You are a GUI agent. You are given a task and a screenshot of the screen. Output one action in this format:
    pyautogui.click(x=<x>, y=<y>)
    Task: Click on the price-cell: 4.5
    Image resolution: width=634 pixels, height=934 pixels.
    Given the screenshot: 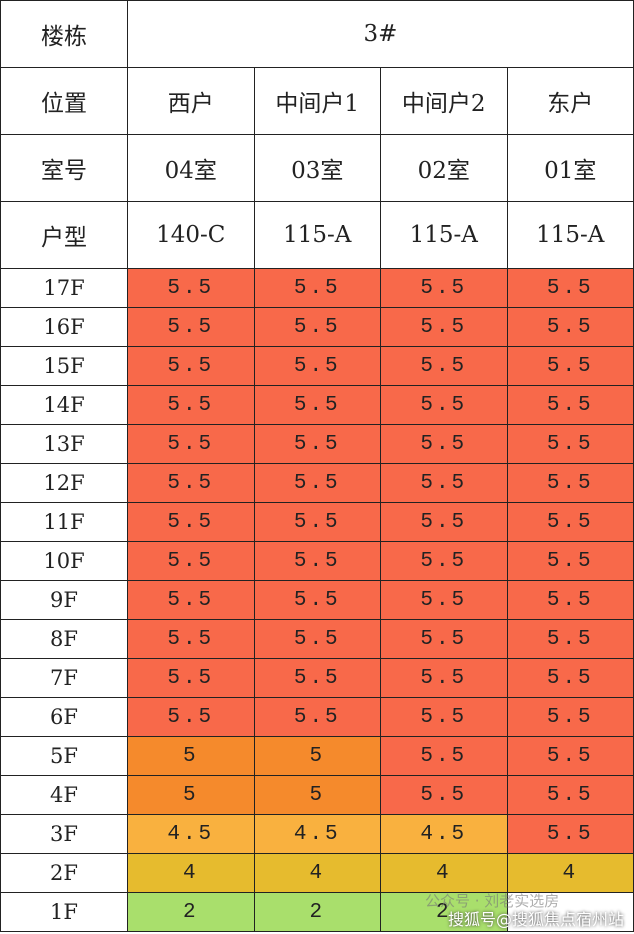 What is the action you would take?
    pyautogui.click(x=191, y=834)
    